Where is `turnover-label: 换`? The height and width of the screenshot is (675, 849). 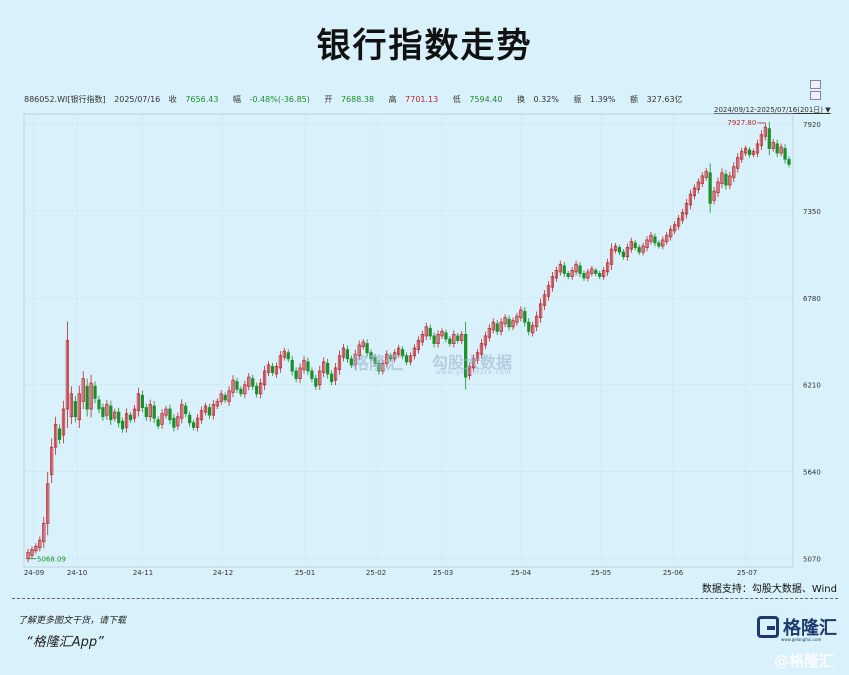
turnover-label: 换 is located at coordinates (520, 99).